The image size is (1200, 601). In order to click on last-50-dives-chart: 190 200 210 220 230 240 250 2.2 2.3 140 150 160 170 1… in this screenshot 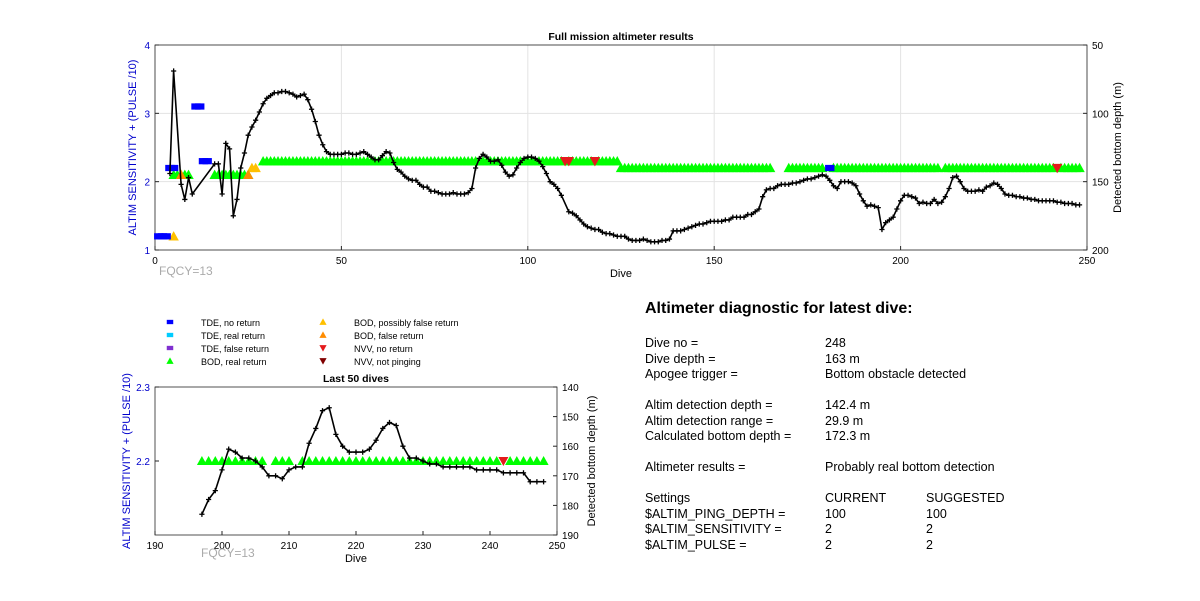, I will do `click(359, 469)`.